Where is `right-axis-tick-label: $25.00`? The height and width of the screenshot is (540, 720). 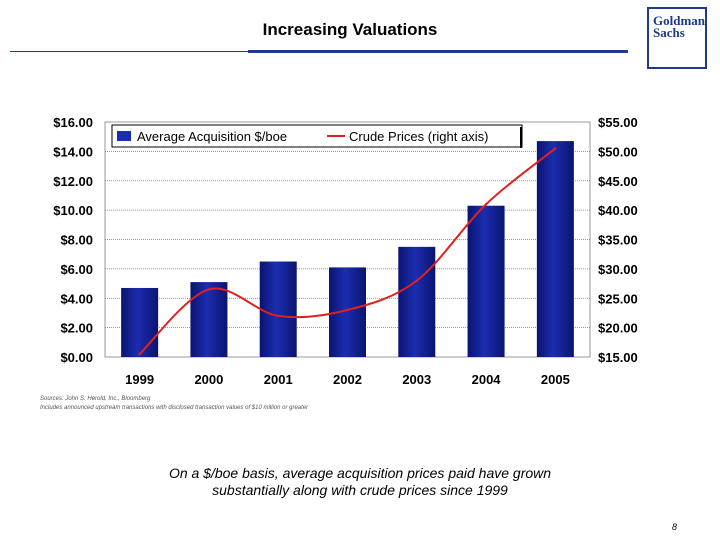
right-axis-tick-label: $25.00 is located at coordinates (618, 298).